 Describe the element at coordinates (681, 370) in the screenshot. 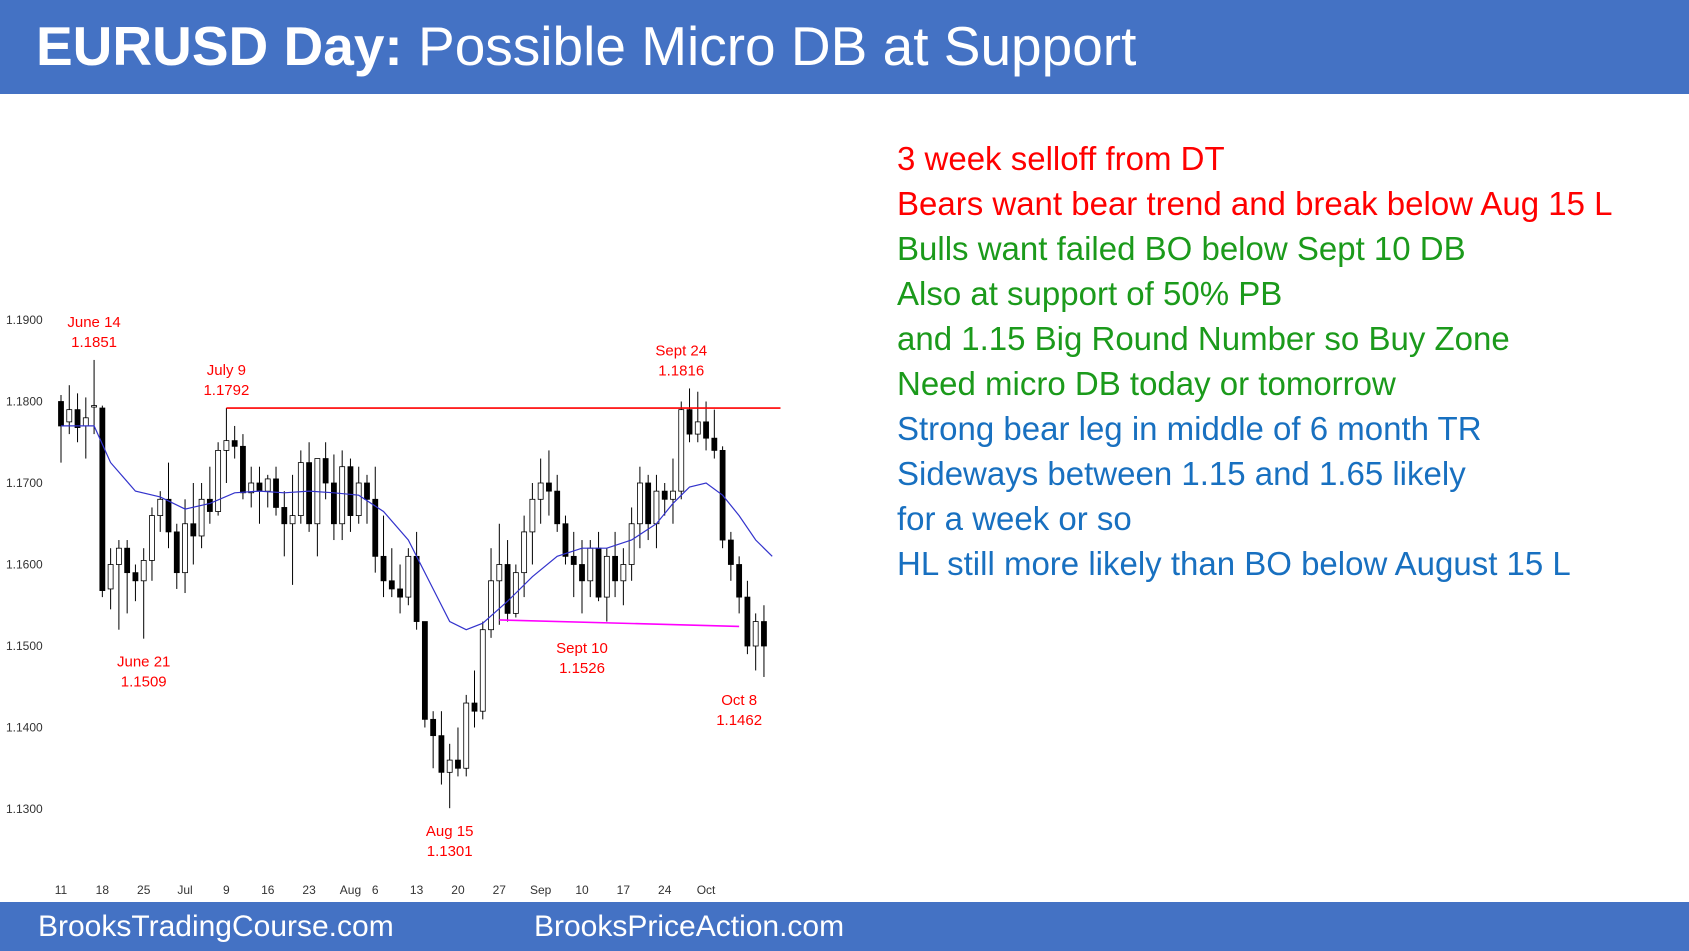

I see `chart-annotation: 1.1816` at that location.